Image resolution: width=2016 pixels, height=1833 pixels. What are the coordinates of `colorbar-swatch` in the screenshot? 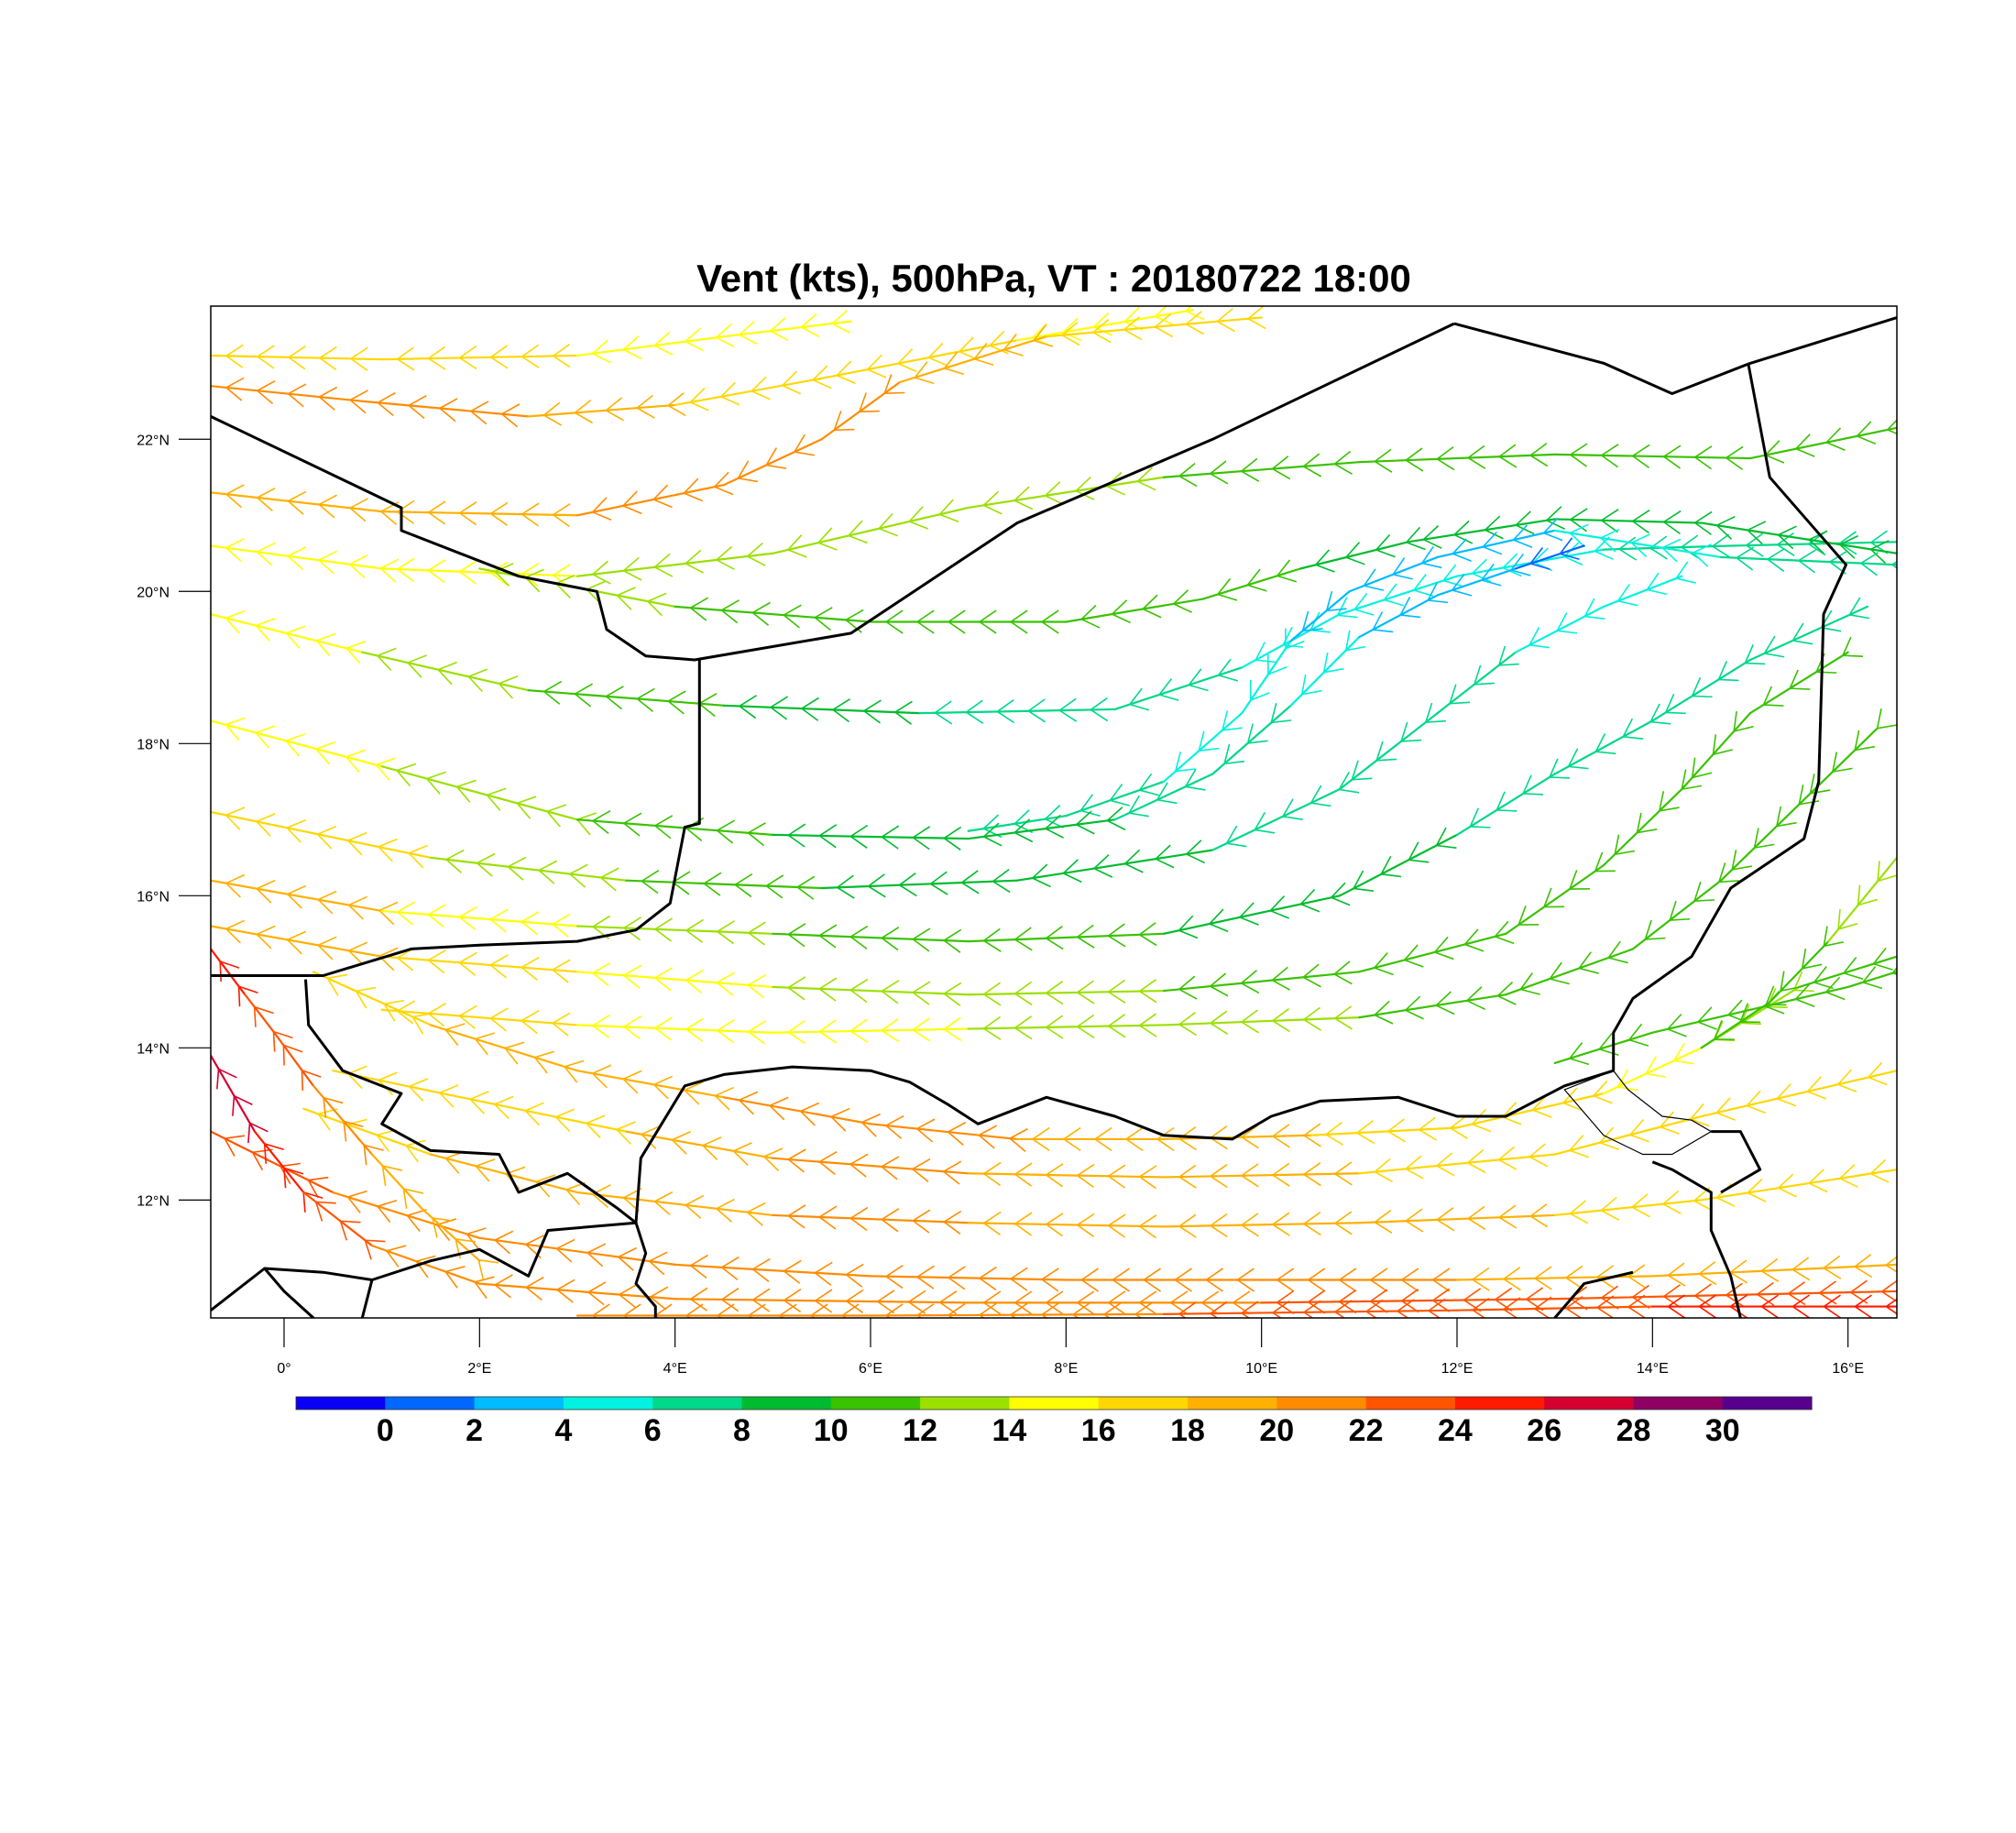 It's located at (1054, 1403).